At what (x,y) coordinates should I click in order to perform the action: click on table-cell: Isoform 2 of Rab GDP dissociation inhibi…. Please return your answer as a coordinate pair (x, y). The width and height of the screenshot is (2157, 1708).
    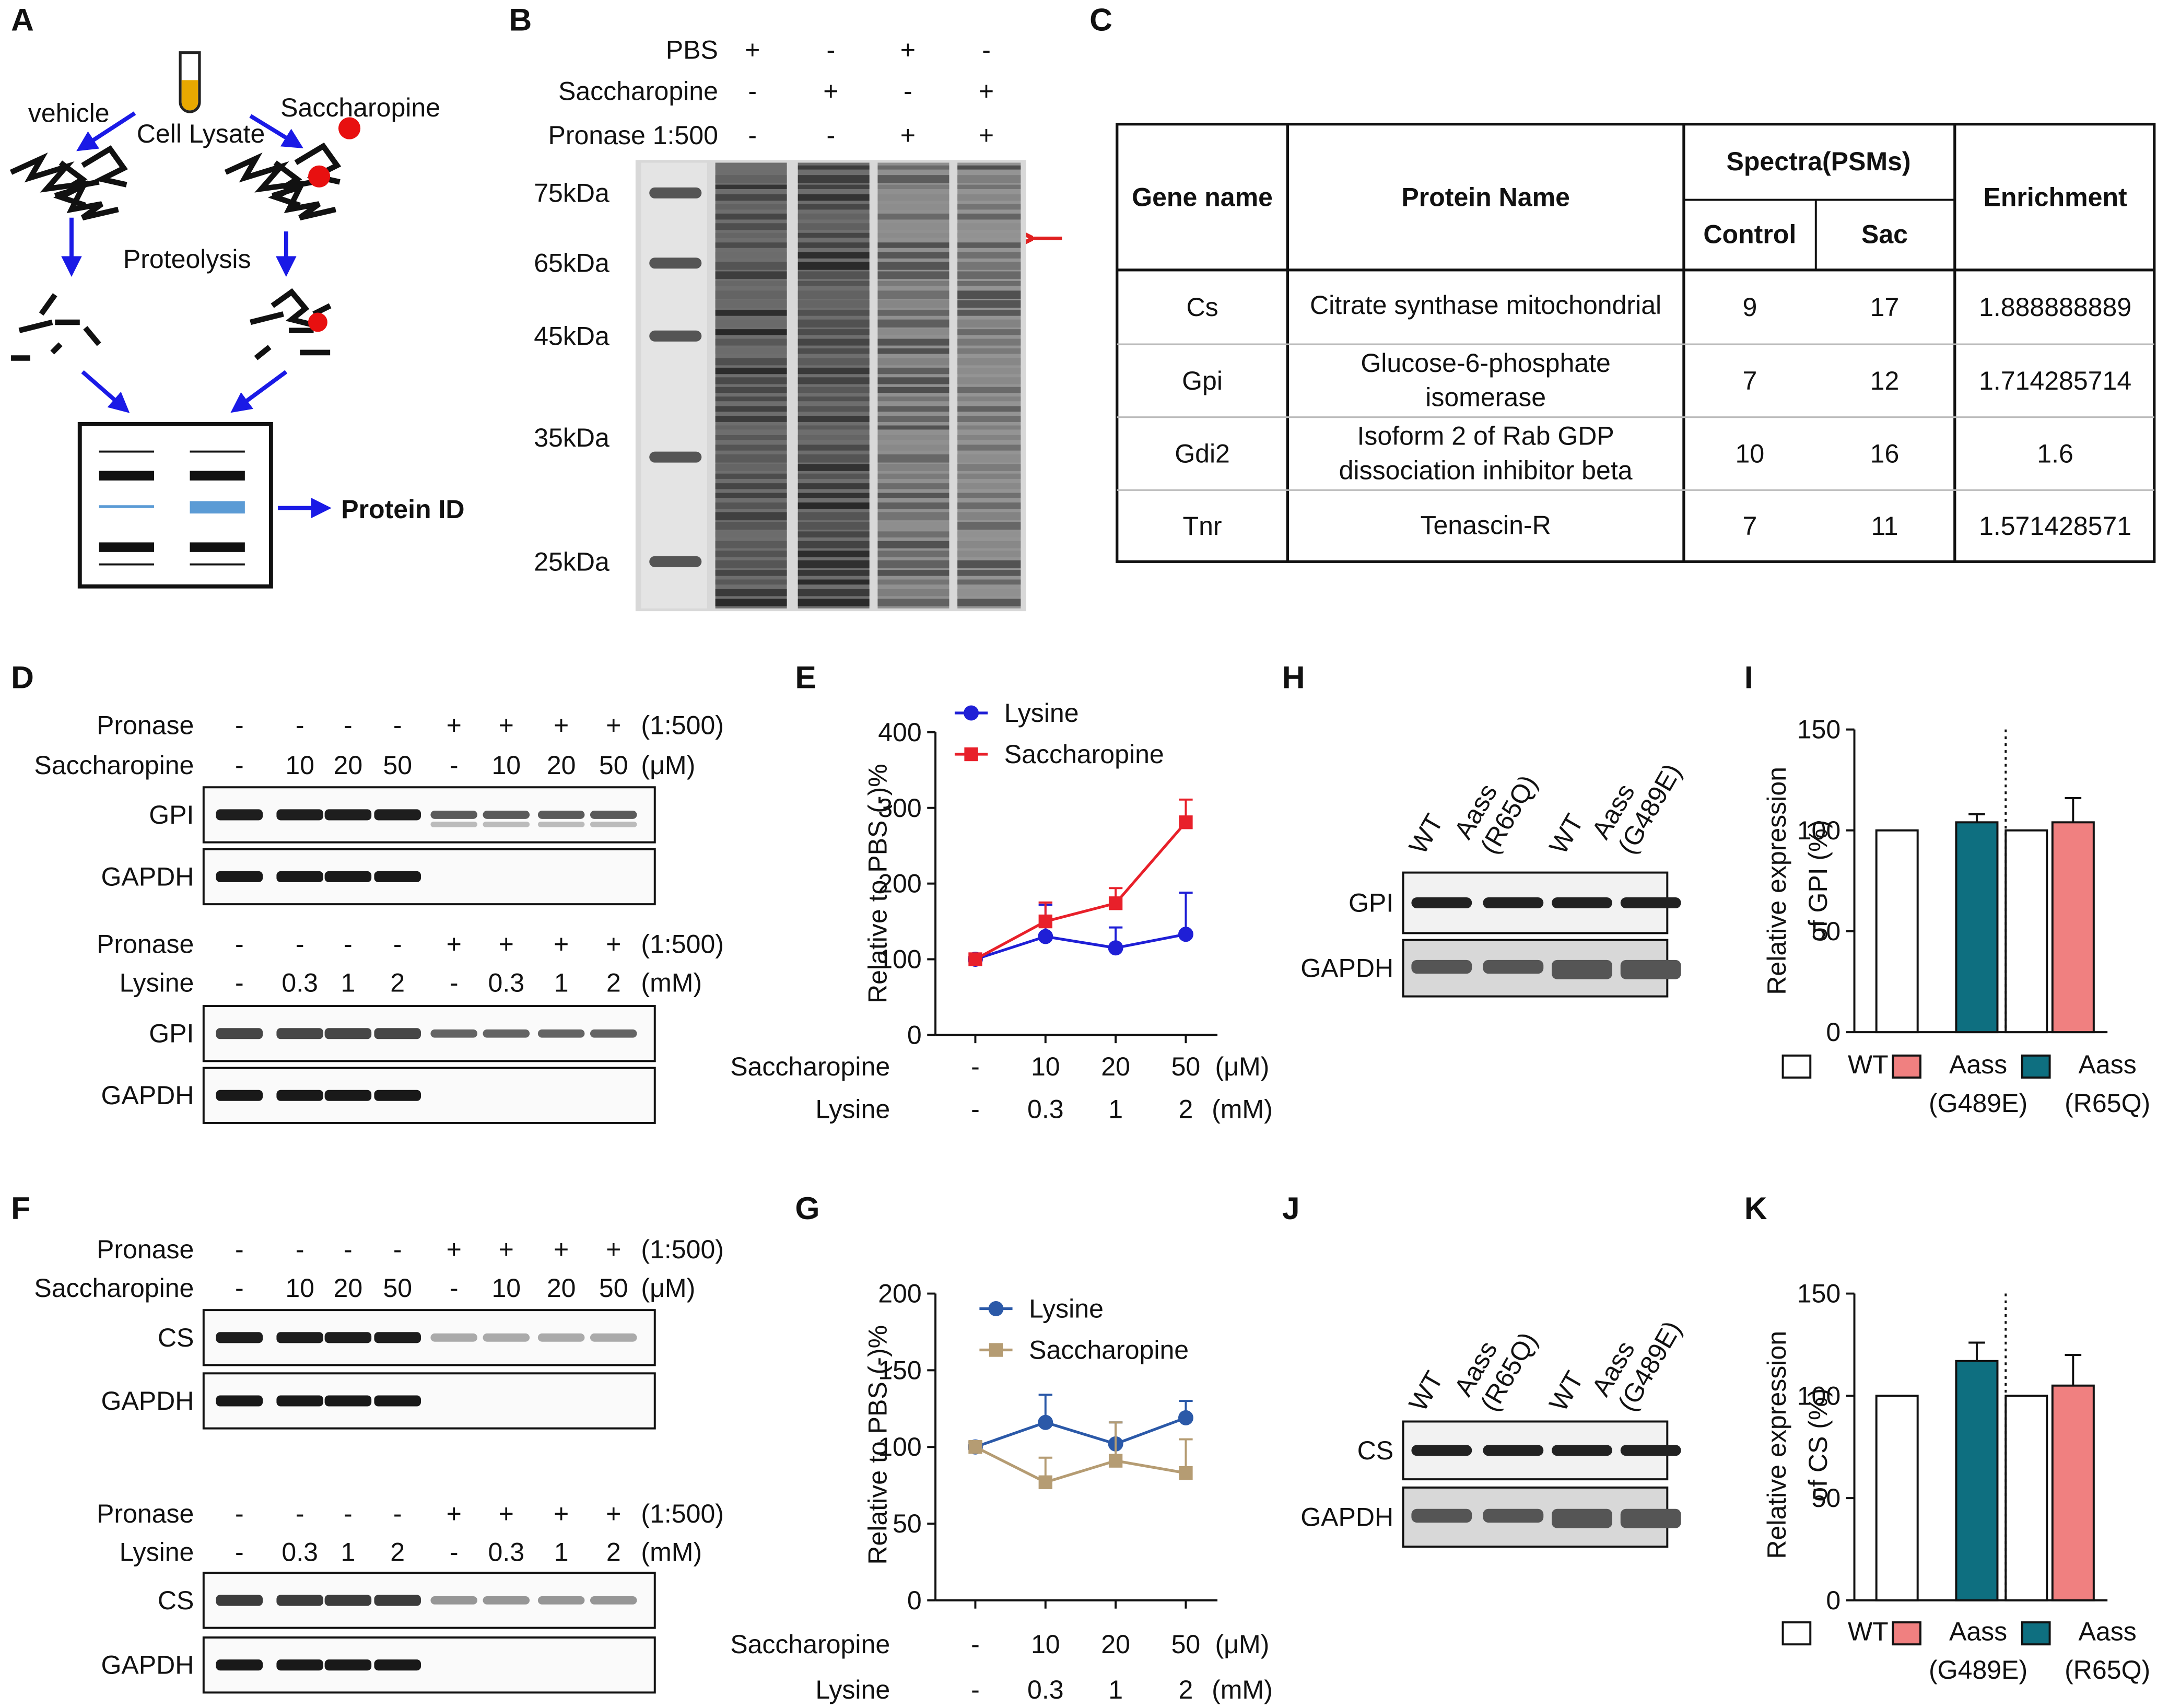
    Looking at the image, I should click on (1486, 454).